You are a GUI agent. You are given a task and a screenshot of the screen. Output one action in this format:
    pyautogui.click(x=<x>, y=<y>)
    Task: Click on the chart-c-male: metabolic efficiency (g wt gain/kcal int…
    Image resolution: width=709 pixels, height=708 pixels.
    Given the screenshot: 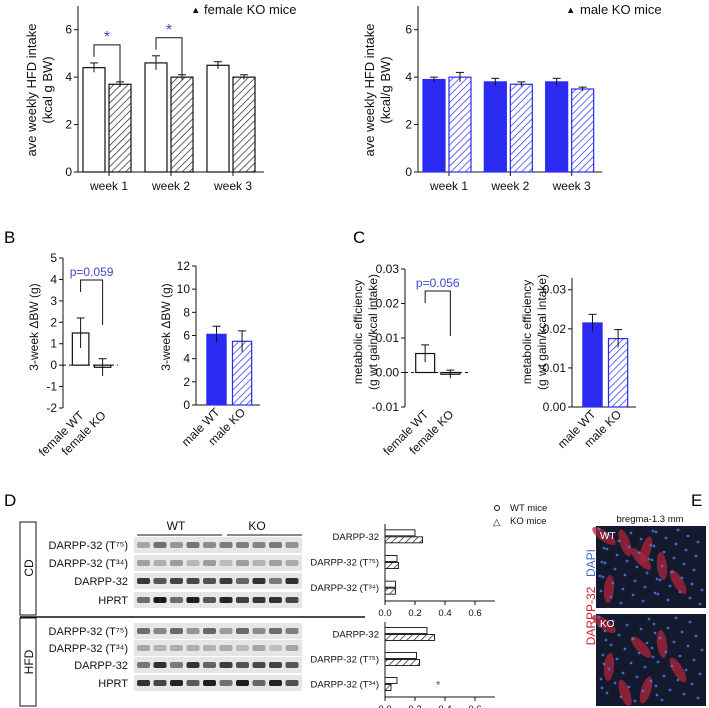 What is the action you would take?
    pyautogui.click(x=578, y=362)
    